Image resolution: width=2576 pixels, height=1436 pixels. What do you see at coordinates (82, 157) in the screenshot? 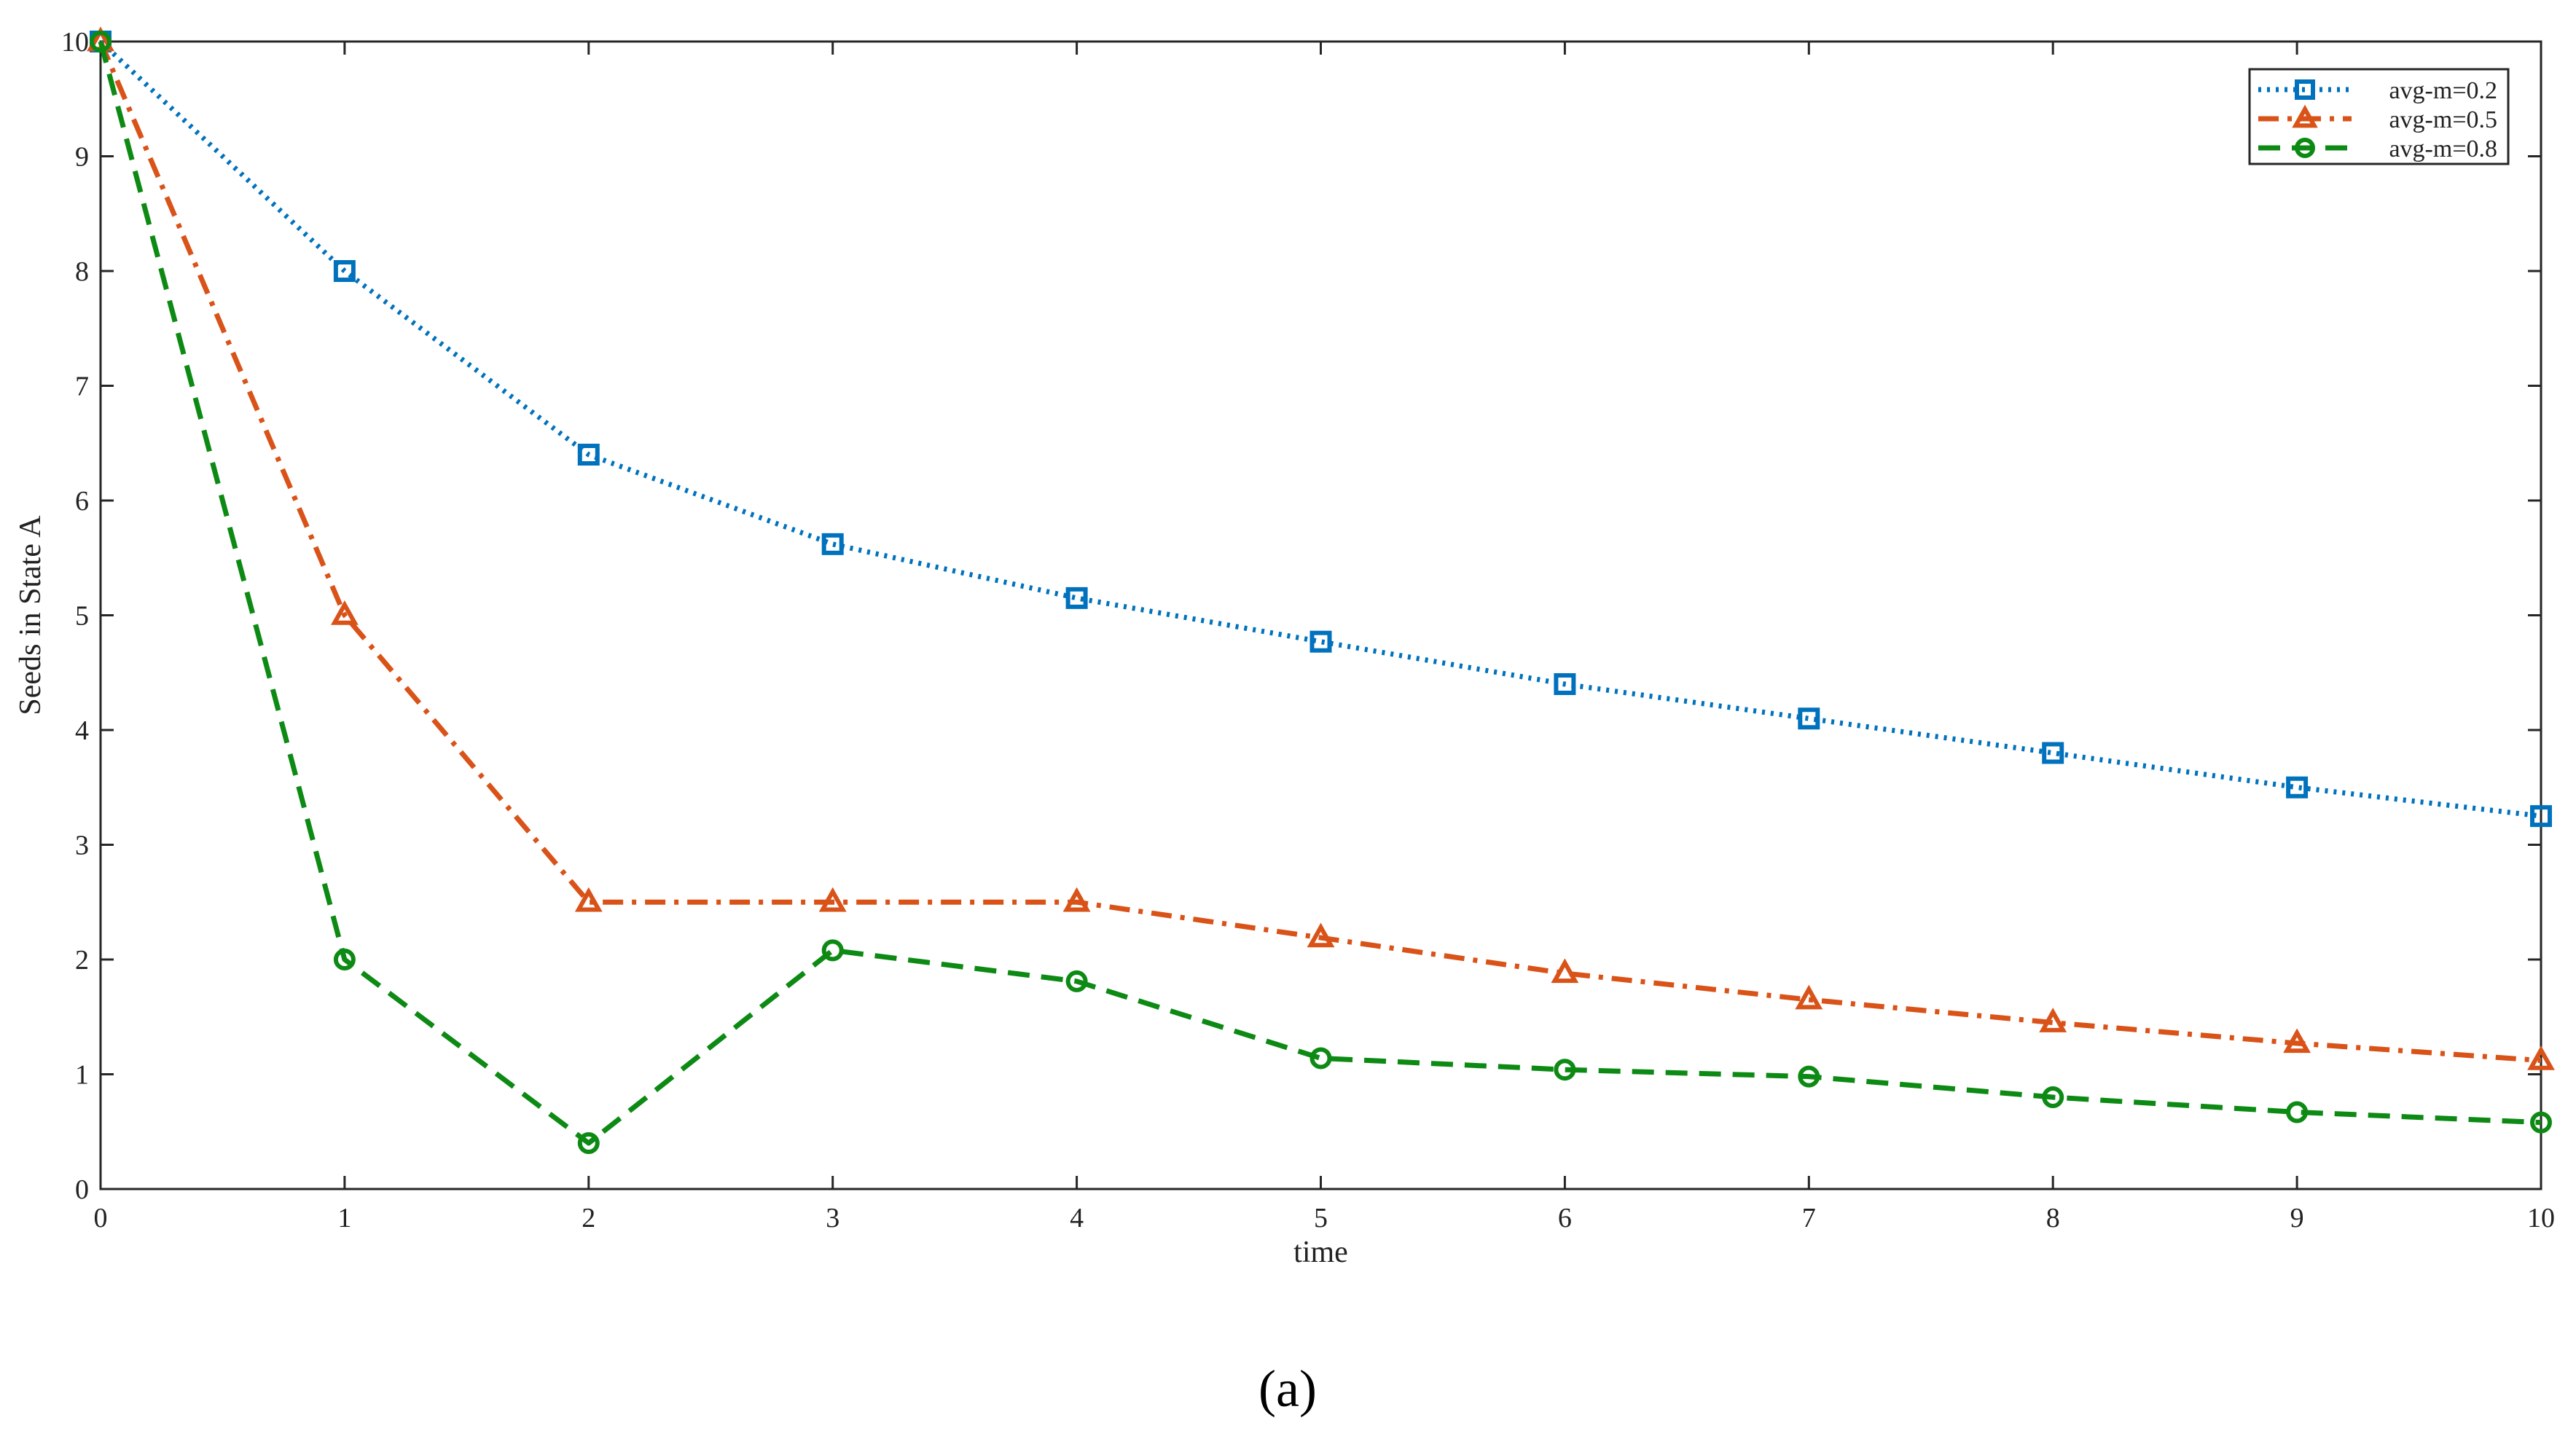
I see `y-tick-label: 9` at bounding box center [82, 157].